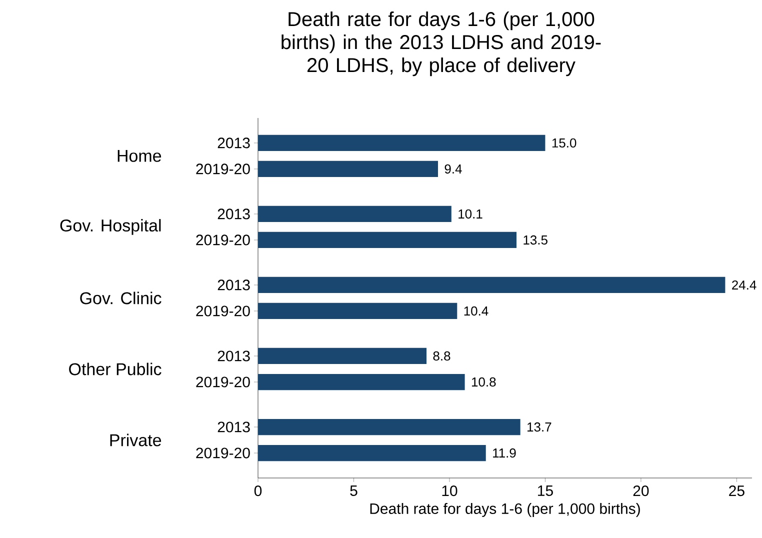 Image resolution: width=762 pixels, height=538 pixels. What do you see at coordinates (110, 227) in the screenshot?
I see `text: Gov. Hospital` at bounding box center [110, 227].